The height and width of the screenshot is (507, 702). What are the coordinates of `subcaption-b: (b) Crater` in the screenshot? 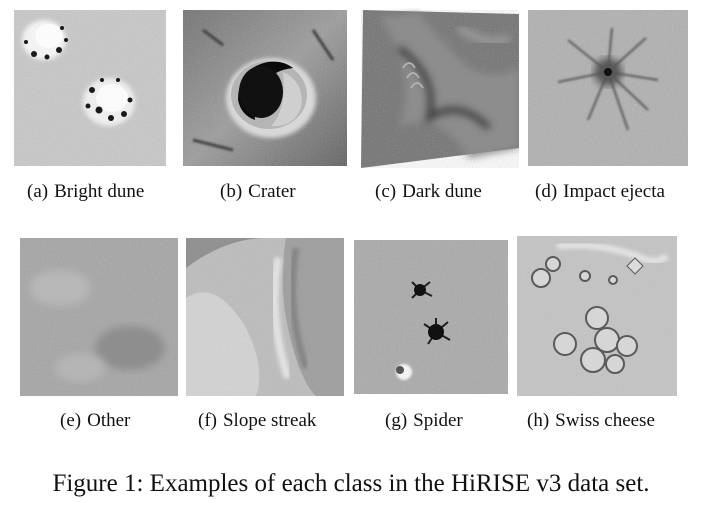 It's located at (258, 192).